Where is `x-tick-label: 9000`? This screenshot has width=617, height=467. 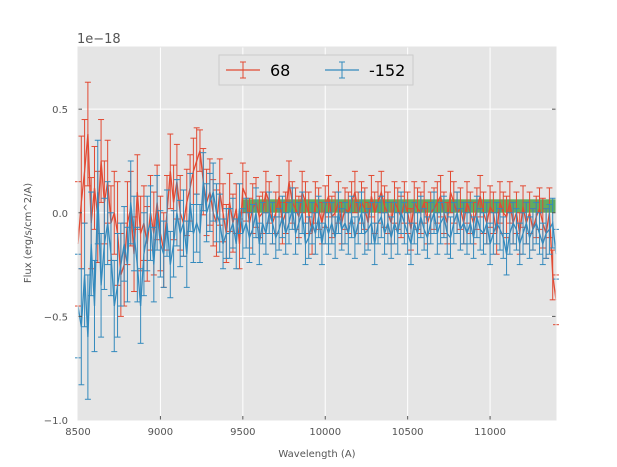
x-tick-label: 9000 is located at coordinates (160, 432).